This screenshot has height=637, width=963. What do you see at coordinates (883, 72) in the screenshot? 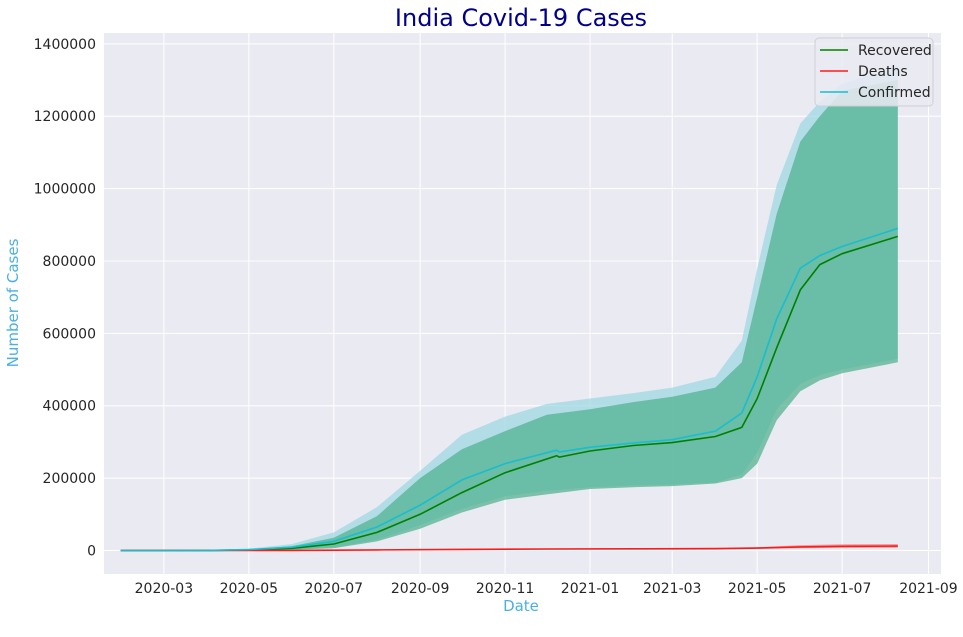
I see `legend-label-deaths: Deaths` at bounding box center [883, 72].